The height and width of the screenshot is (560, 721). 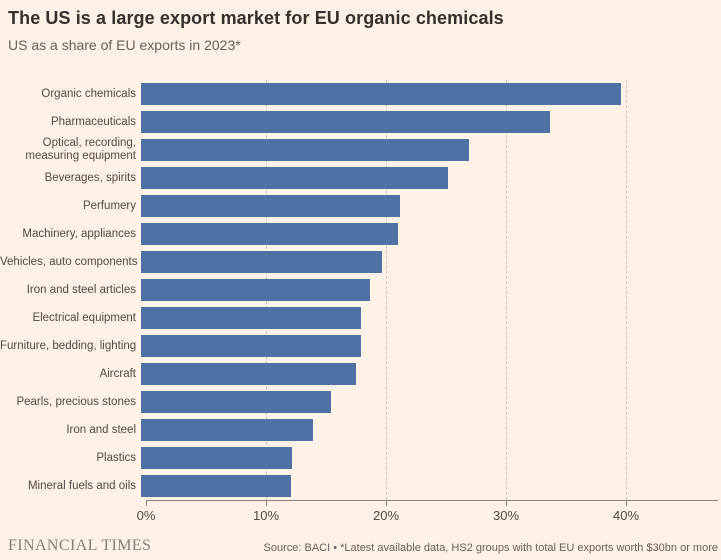 I want to click on bar-row: Beverages, spirits, so click(x=359, y=178).